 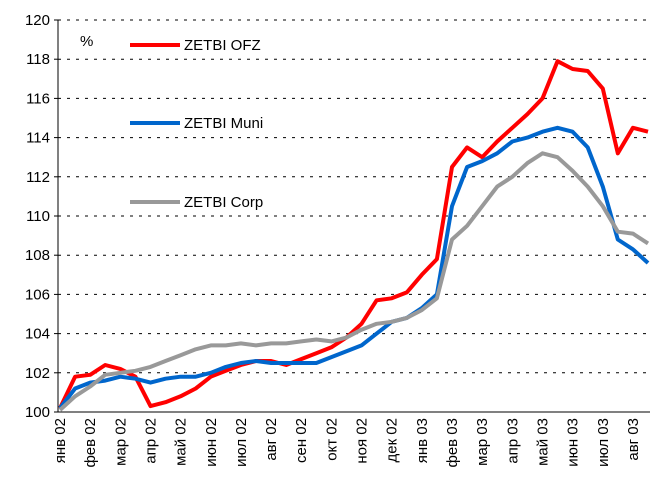 What do you see at coordinates (362, 441) in the screenshot?
I see `x-tick-label: ноя 02` at bounding box center [362, 441].